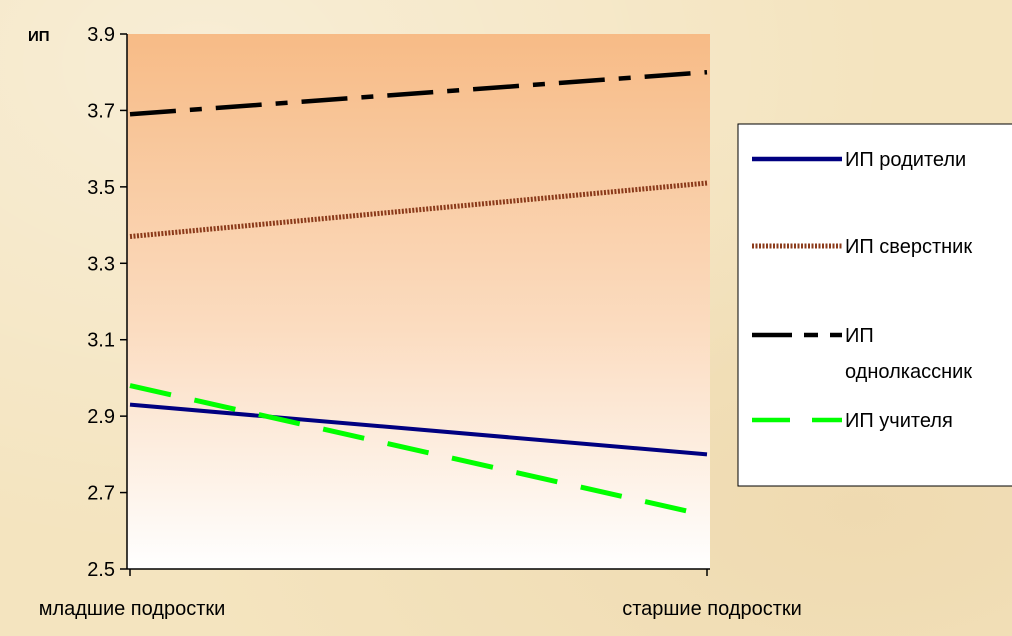  I want to click on legend-label: однолкассник, so click(908, 372).